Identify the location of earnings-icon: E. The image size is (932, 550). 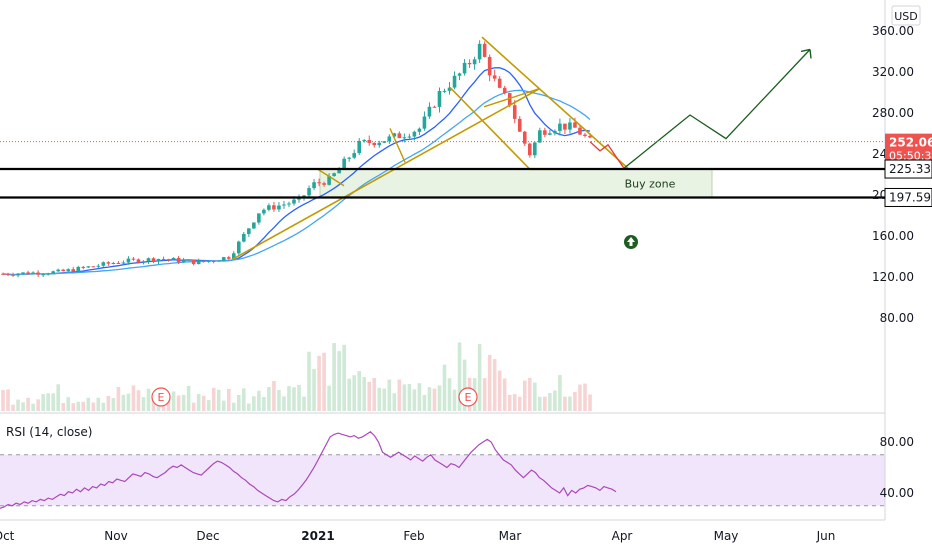
(468, 397).